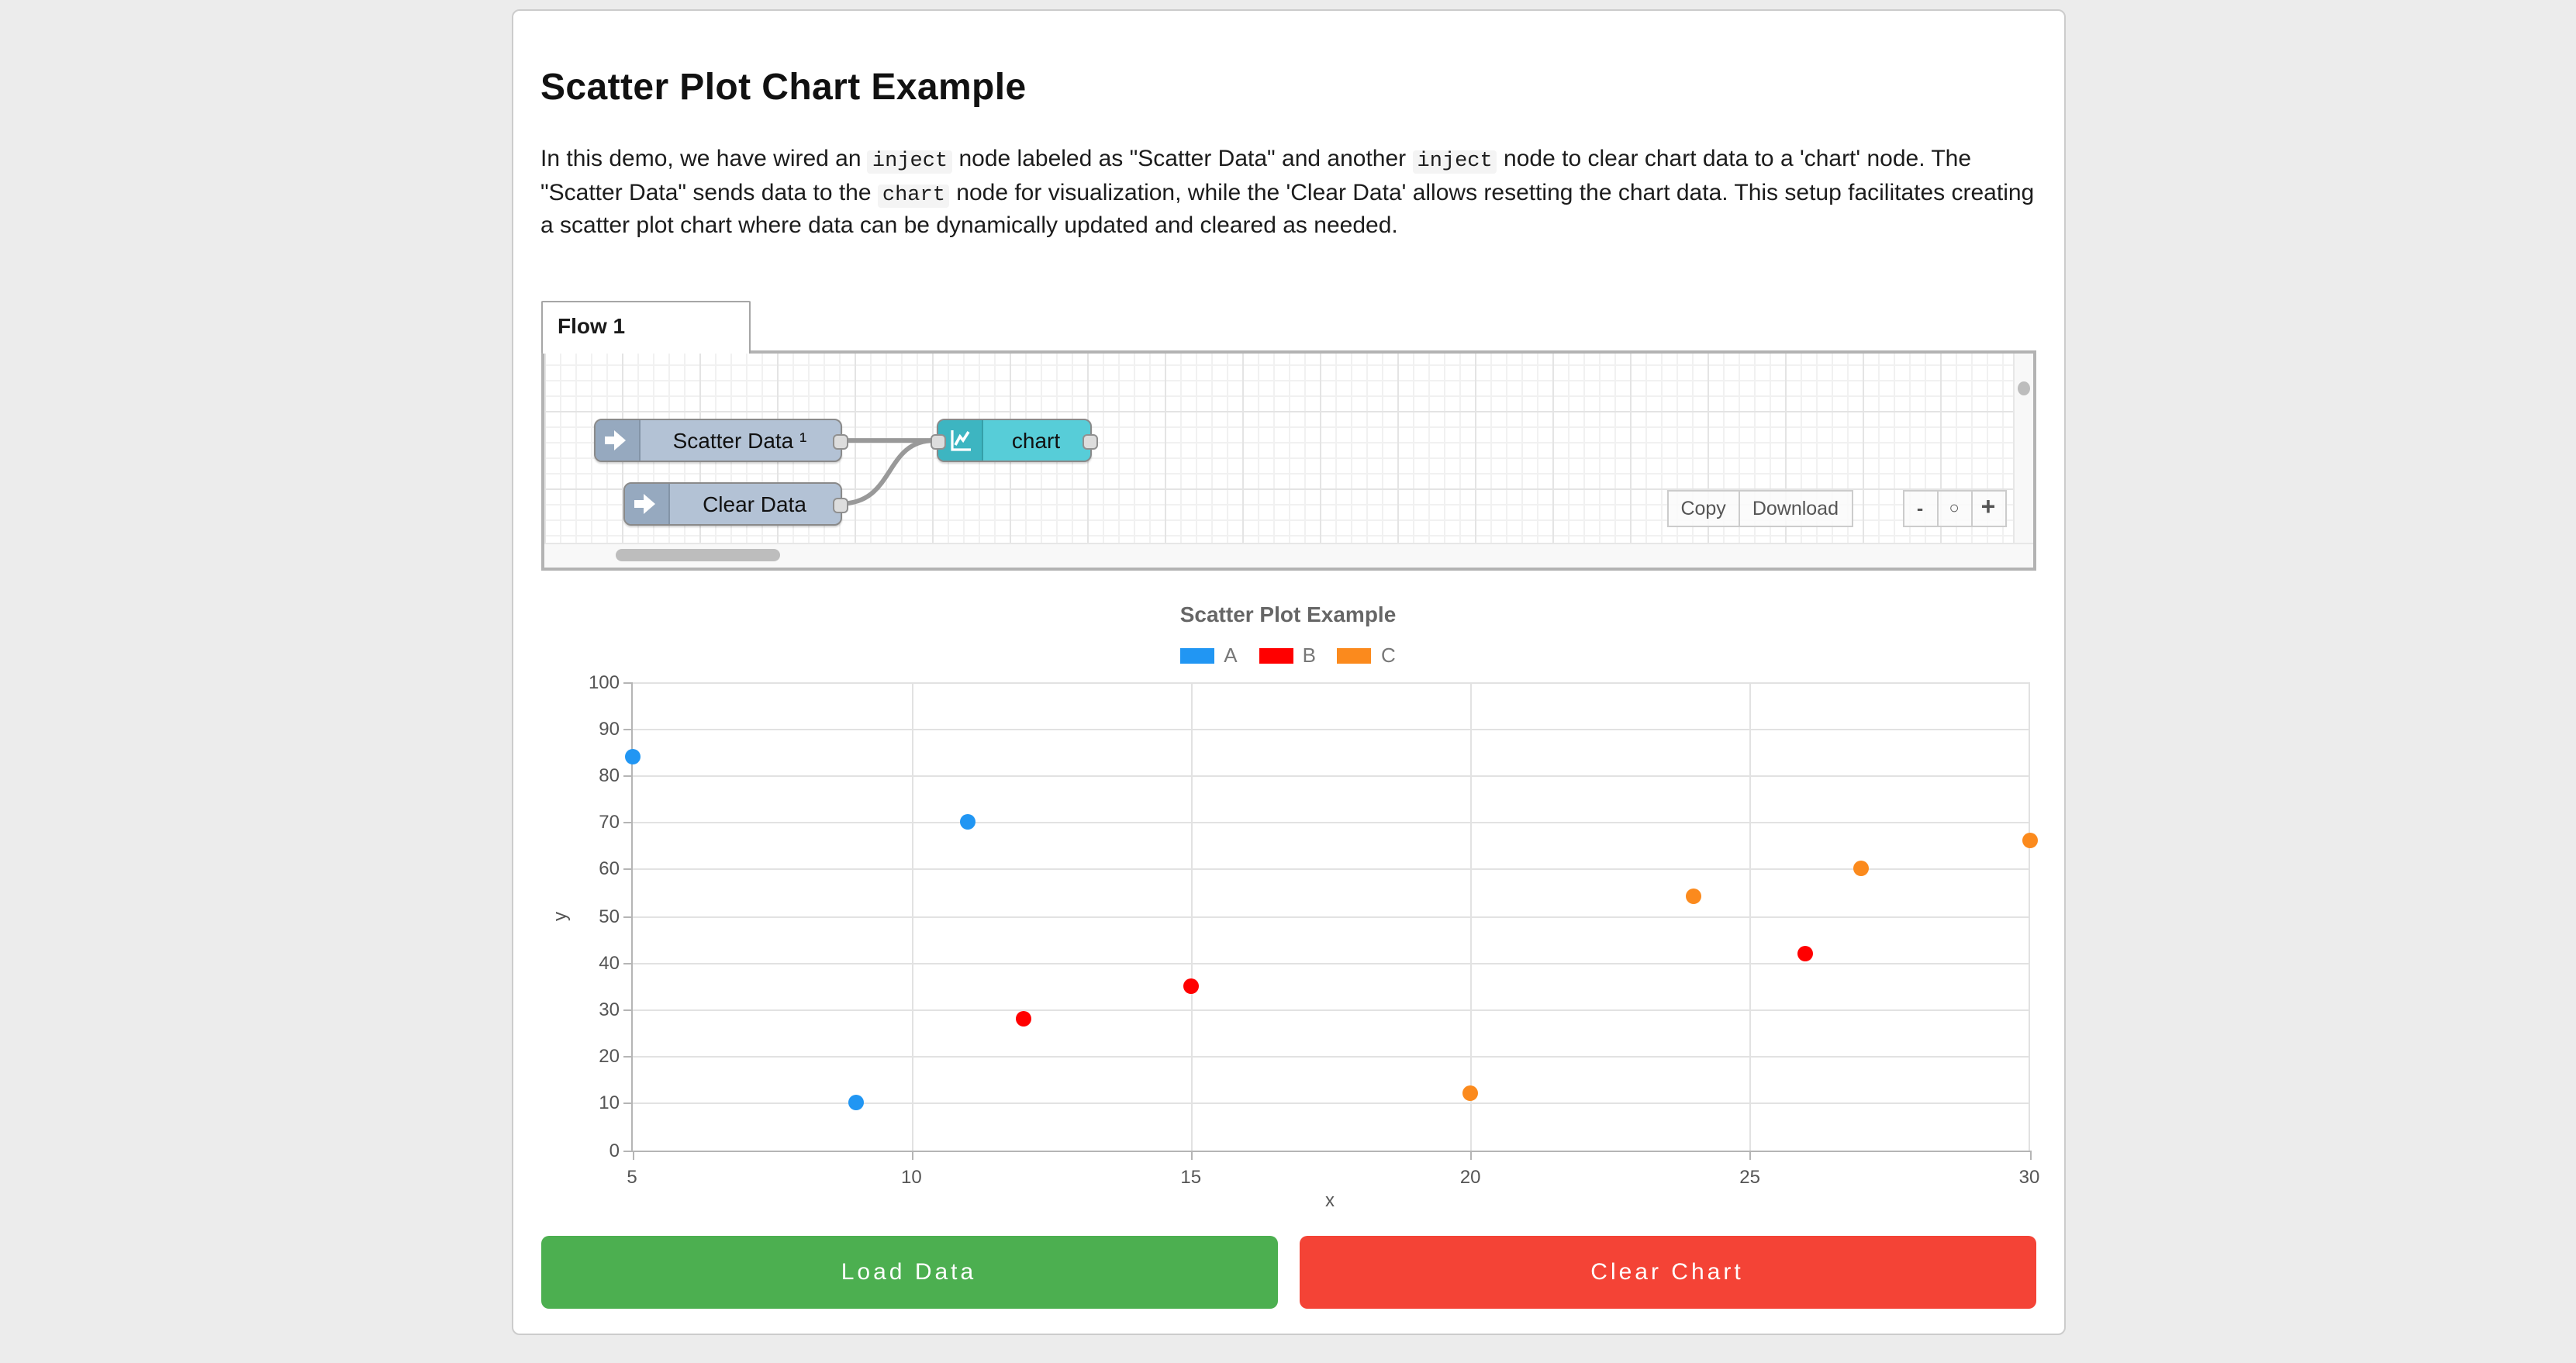  What do you see at coordinates (609, 1103) in the screenshot?
I see `y-tick-label: 10` at bounding box center [609, 1103].